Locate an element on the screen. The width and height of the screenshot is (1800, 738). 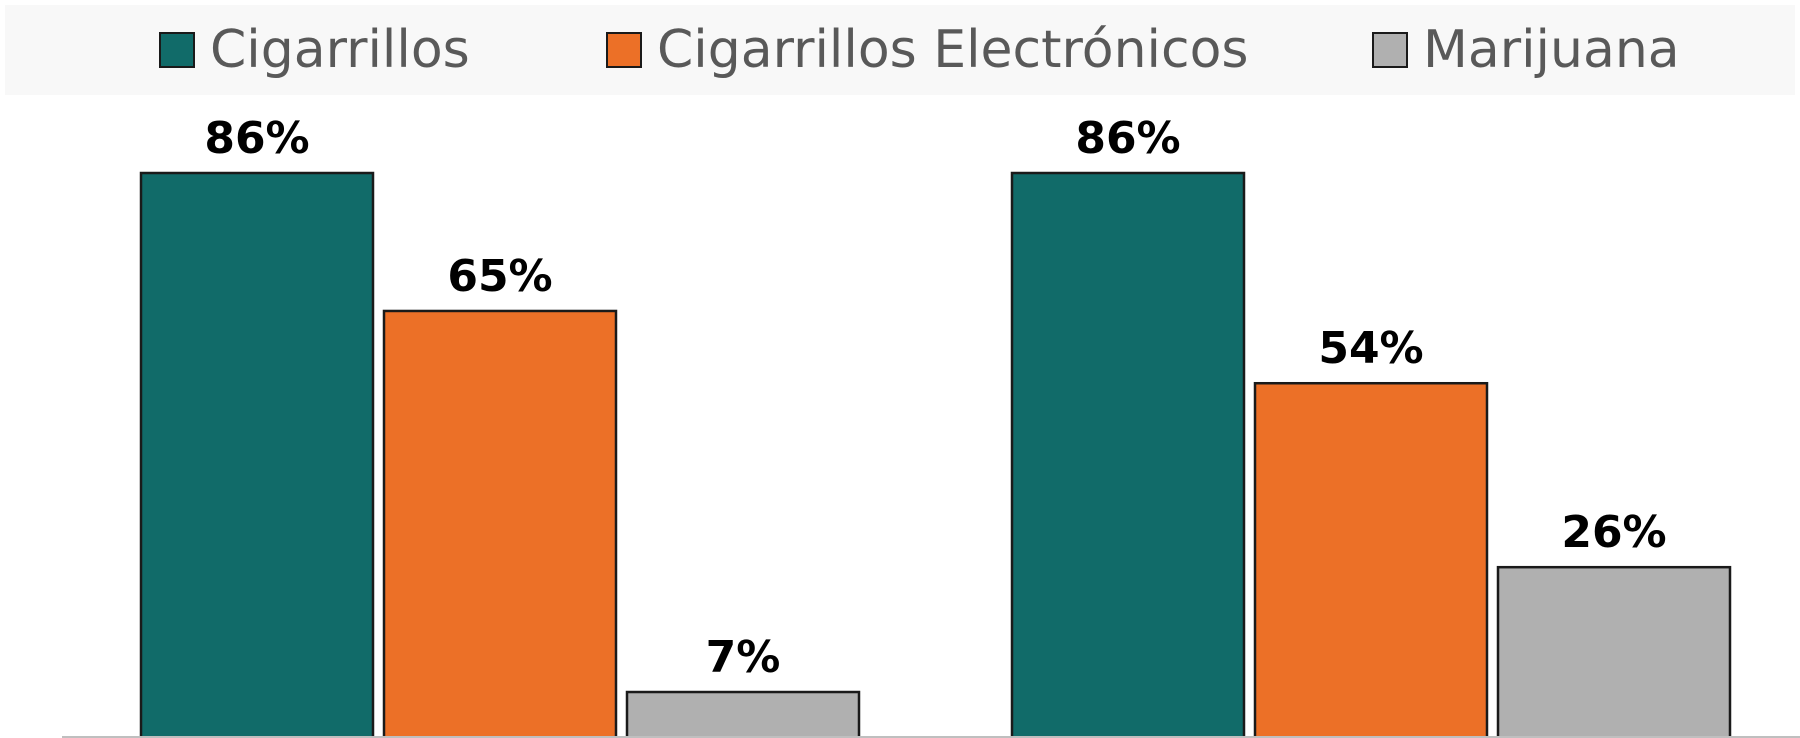
data-label-cigarrillos-group-2: 86% is located at coordinates (1127, 138).